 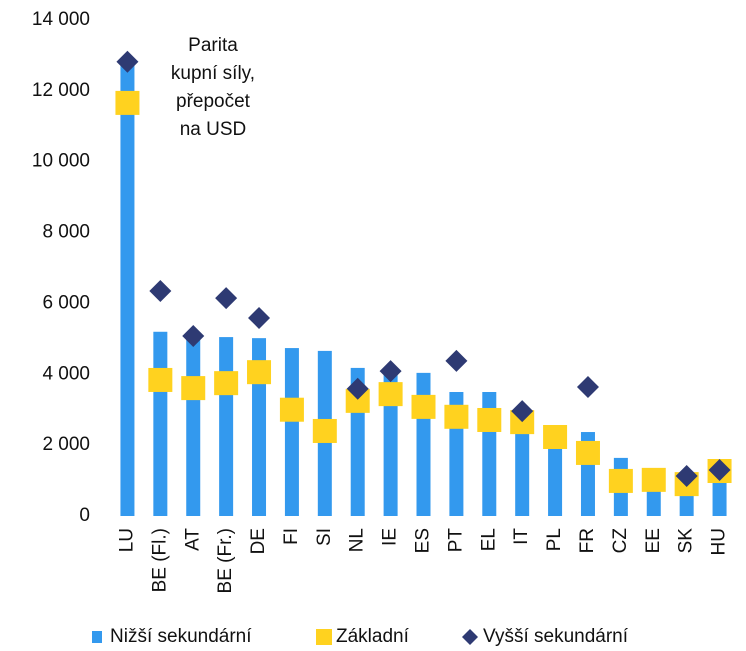 I want to click on y-tick-label: 12 000, so click(x=61, y=90).